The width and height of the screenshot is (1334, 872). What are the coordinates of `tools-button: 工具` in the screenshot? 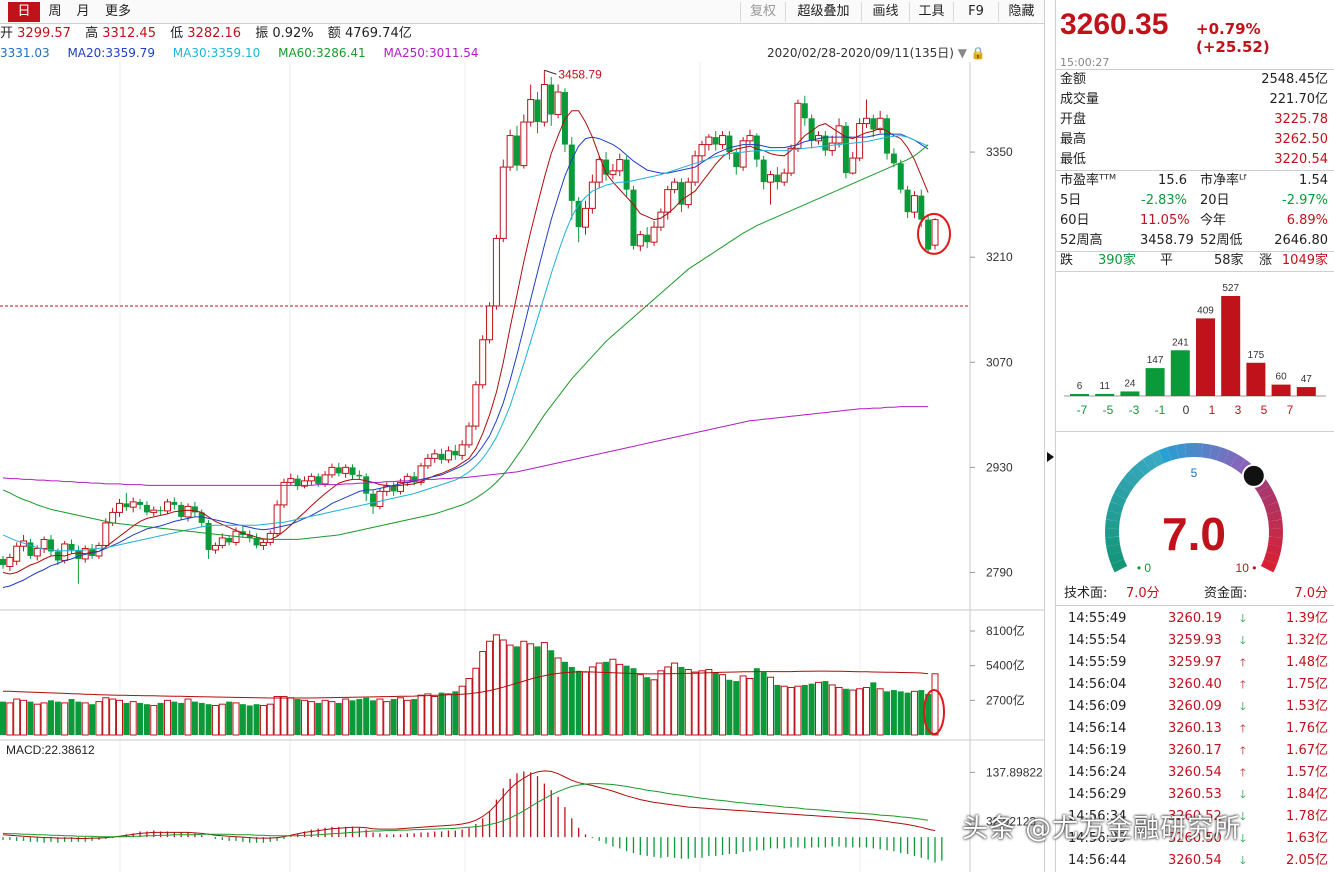 It's located at (931, 12).